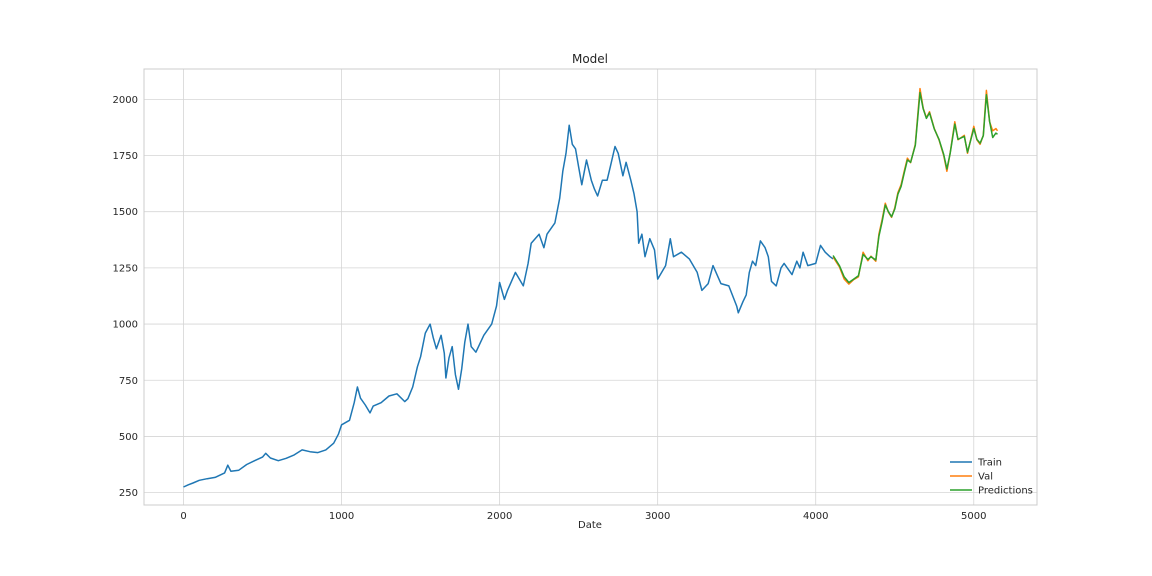 This screenshot has height=576, width=1152. What do you see at coordinates (128, 381) in the screenshot?
I see `y-tick-label-2: 750` at bounding box center [128, 381].